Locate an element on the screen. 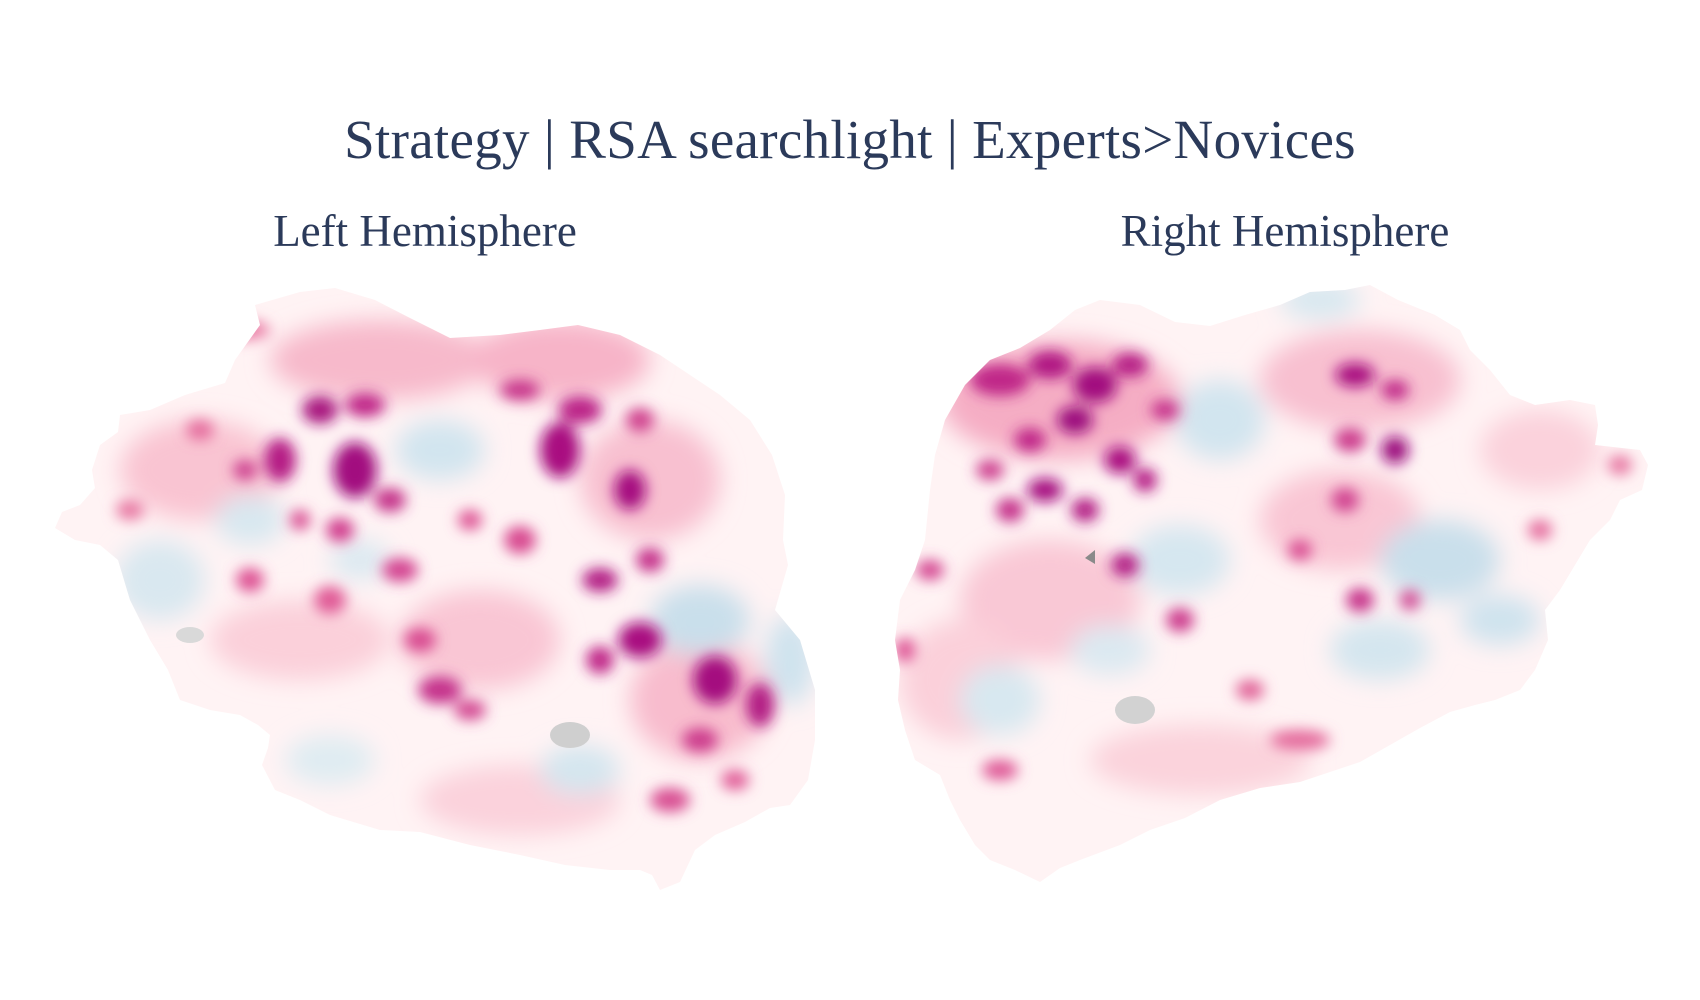  left-hemisphere-title: Left Hemisphere is located at coordinates (425, 231).